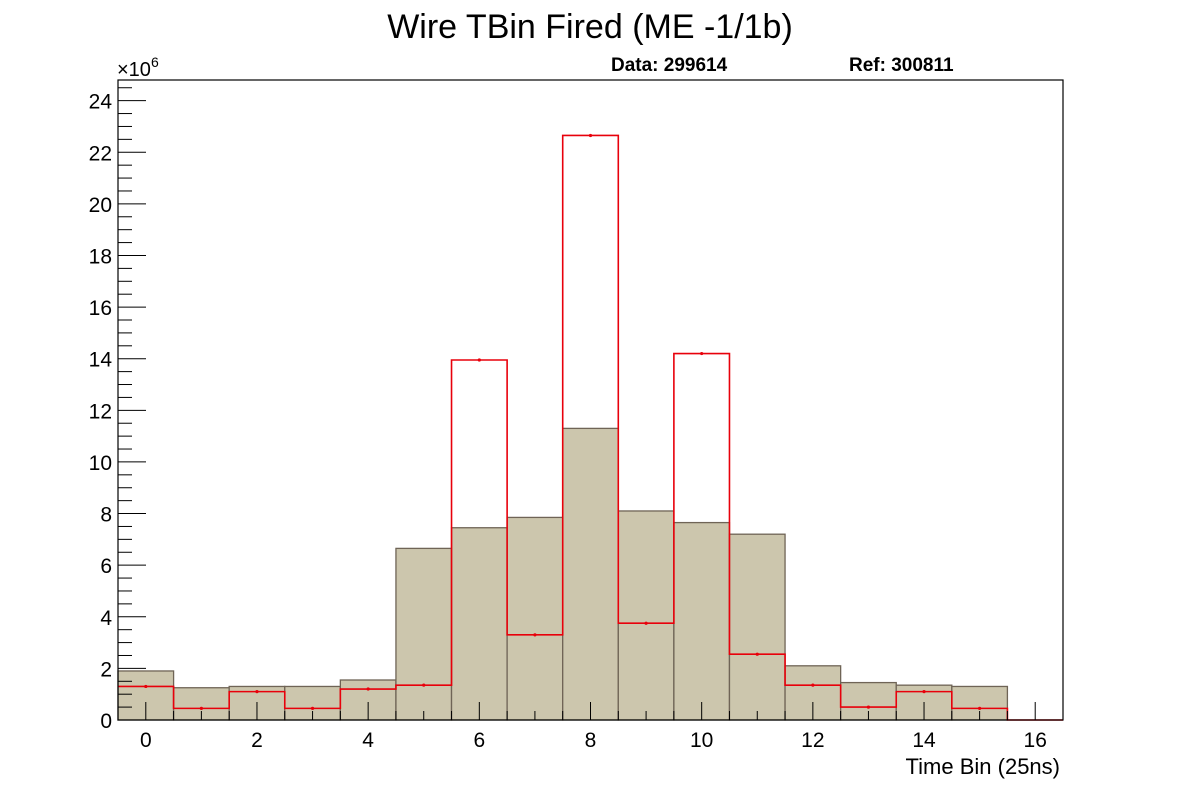 This screenshot has width=1181, height=800. I want to click on y-tick-label: 8, so click(106, 515).